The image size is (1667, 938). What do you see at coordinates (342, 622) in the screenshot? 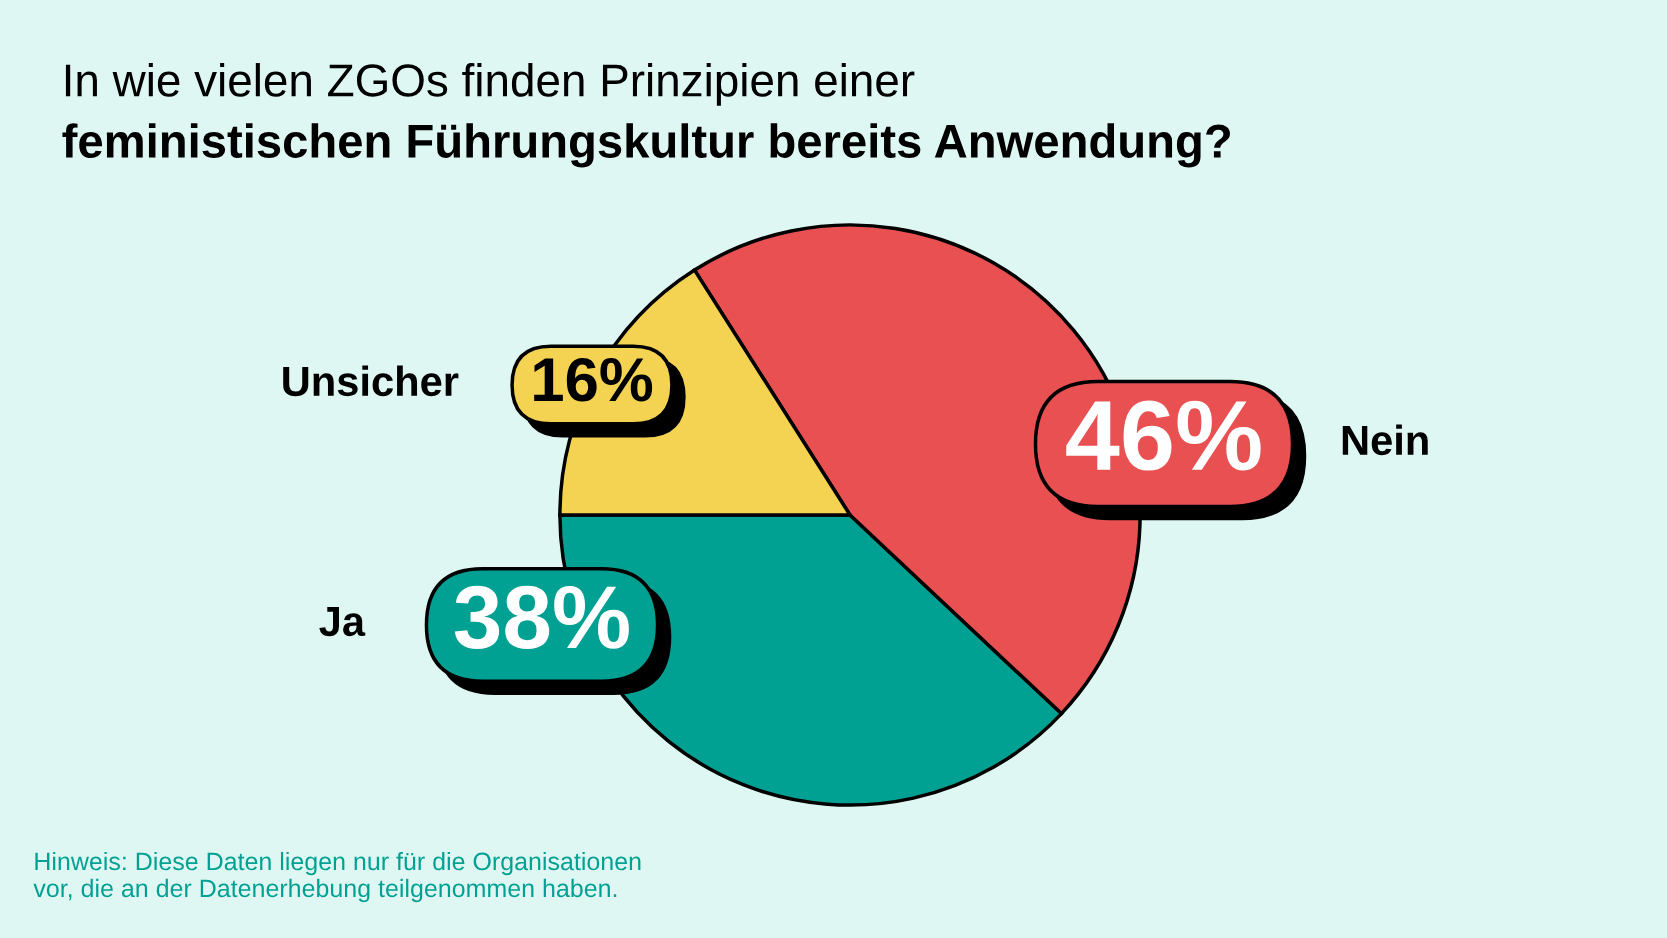
I see `slice-label: Ja` at bounding box center [342, 622].